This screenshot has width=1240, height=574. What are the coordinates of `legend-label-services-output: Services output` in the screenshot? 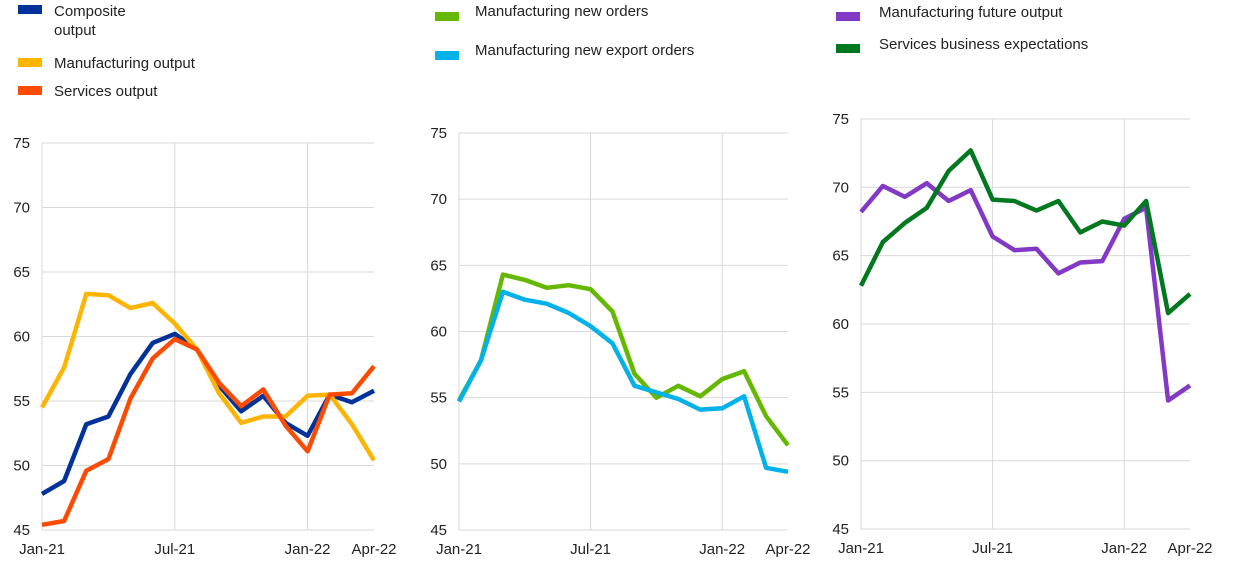 It's located at (106, 91).